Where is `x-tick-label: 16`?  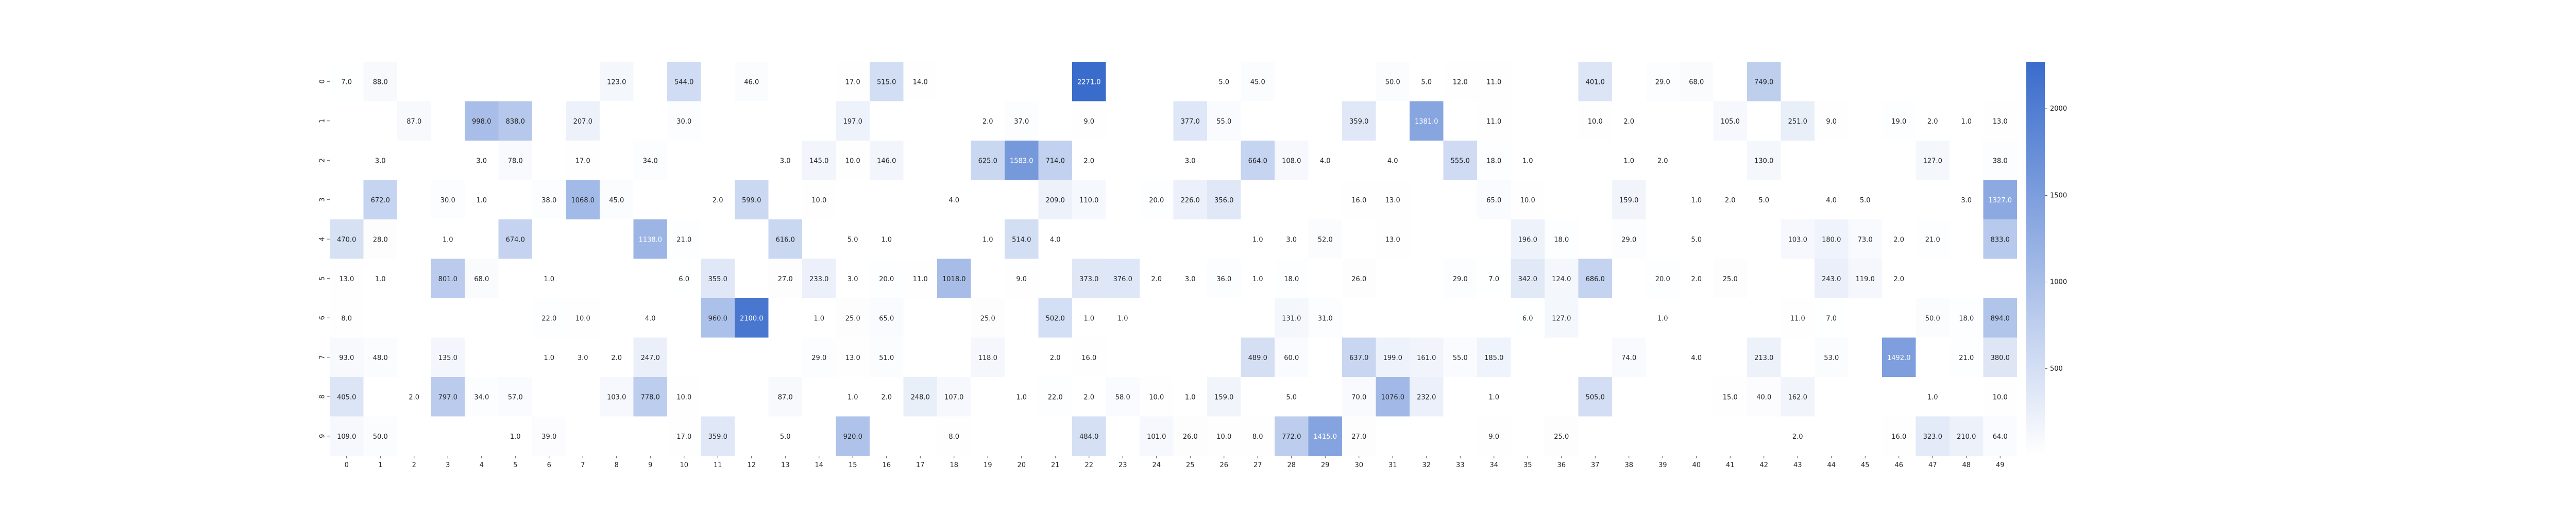 x-tick-label: 16 is located at coordinates (886, 465).